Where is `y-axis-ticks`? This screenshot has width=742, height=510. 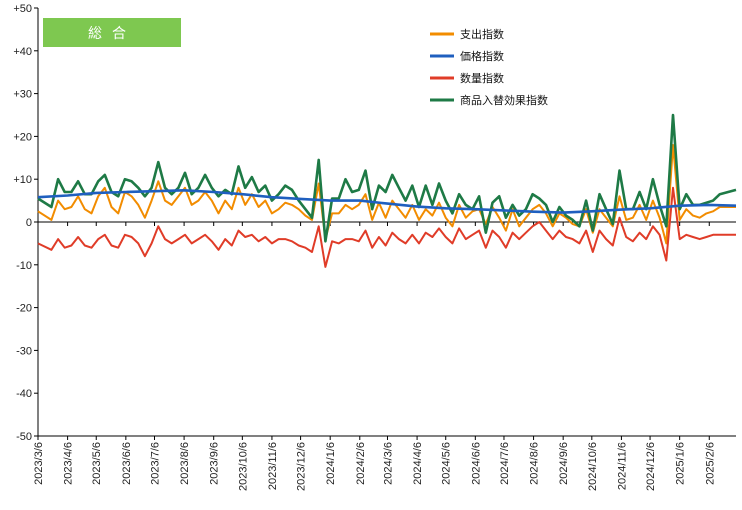 y-axis-ticks is located at coordinates (36, 222).